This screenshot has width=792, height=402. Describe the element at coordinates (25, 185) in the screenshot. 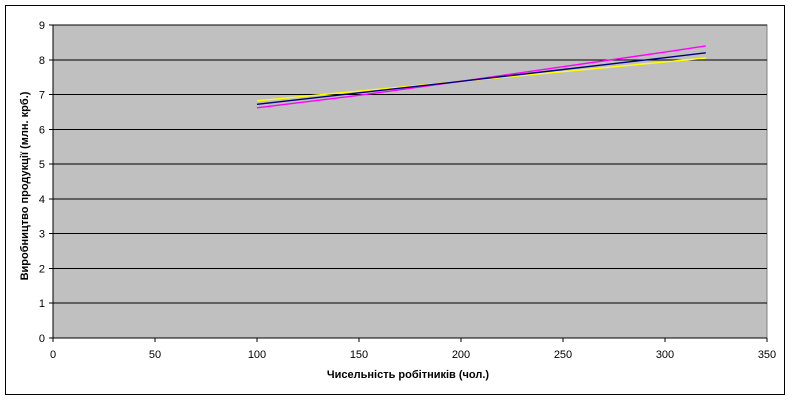

I see `y-axis-title: Виробництво продукції (млн. крб.)` at that location.